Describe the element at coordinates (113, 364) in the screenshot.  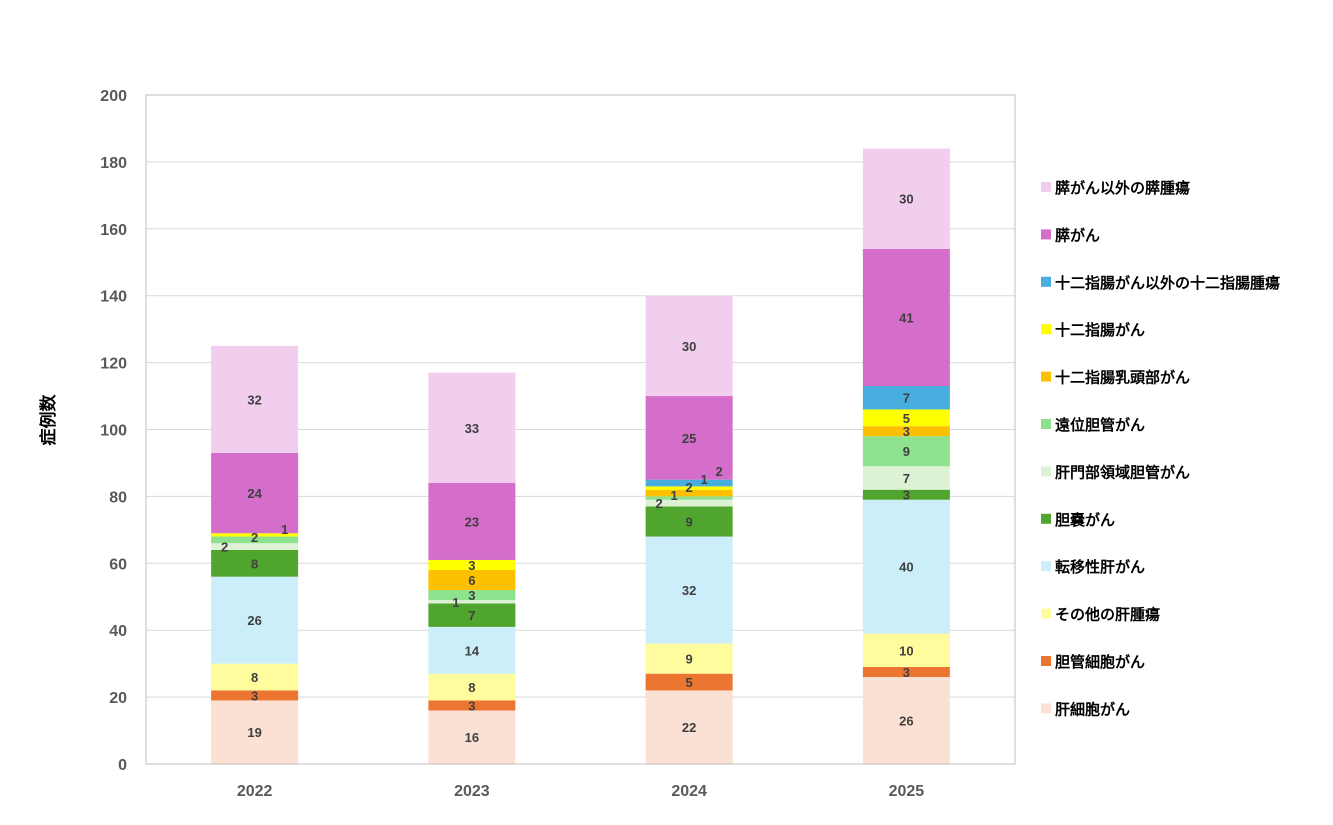
I see `y-tick-label: 120` at that location.